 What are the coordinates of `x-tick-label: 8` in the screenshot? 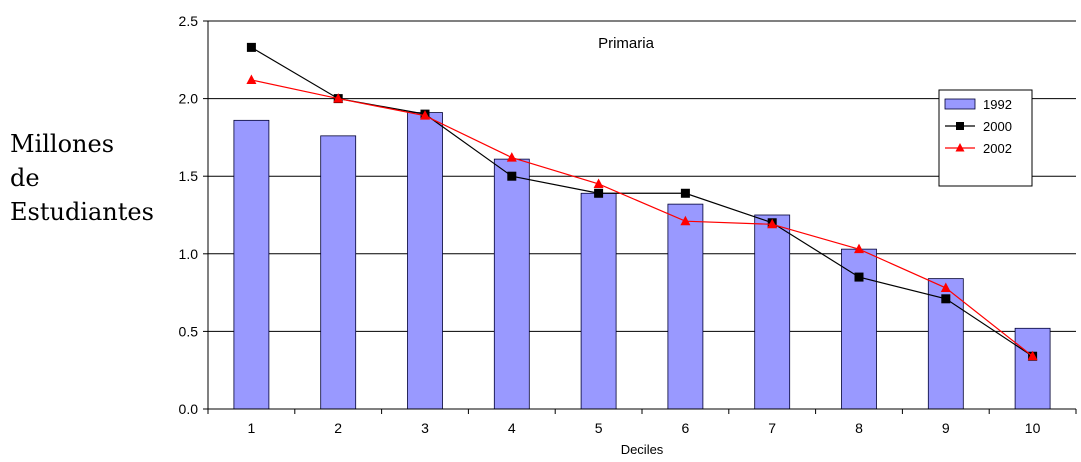 It's located at (859, 428).